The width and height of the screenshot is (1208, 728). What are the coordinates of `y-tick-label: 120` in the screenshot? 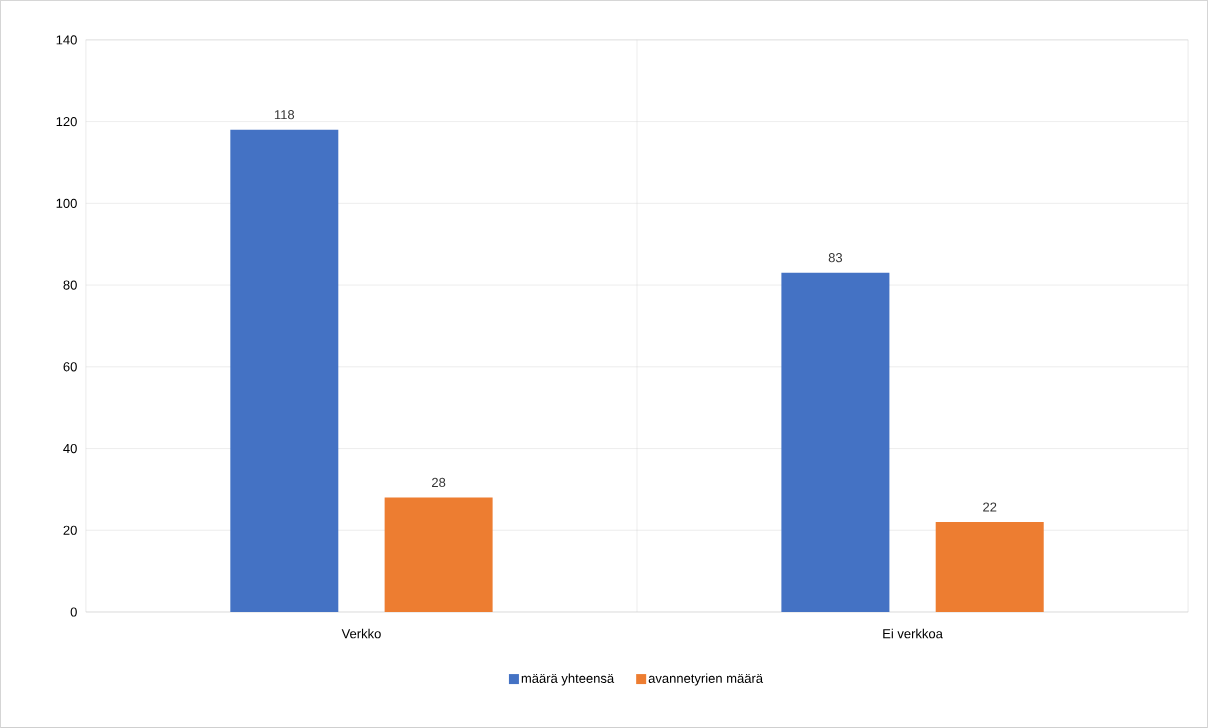 It's located at (66, 122).